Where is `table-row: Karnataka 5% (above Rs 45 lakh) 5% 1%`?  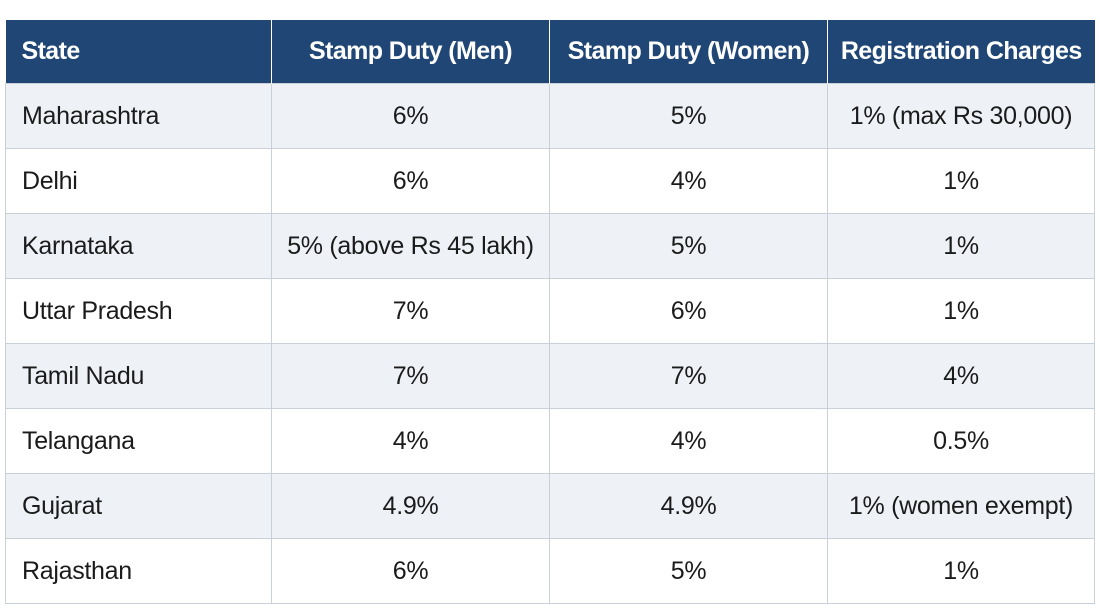 table-row: Karnataka 5% (above Rs 45 lakh) 5% 1% is located at coordinates (550, 246).